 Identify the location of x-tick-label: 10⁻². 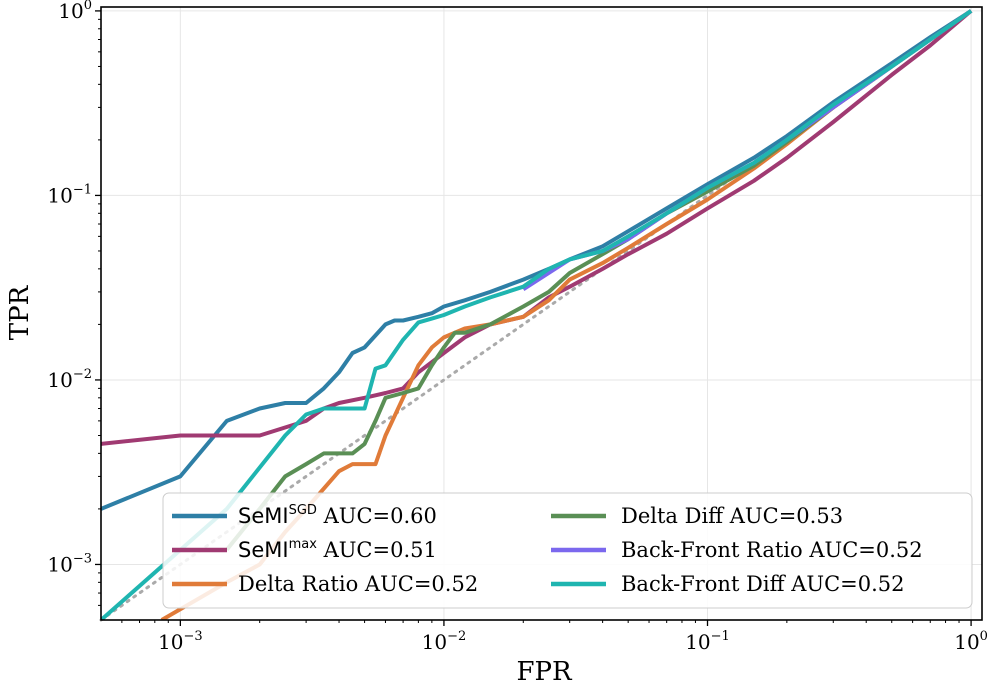
(444, 641).